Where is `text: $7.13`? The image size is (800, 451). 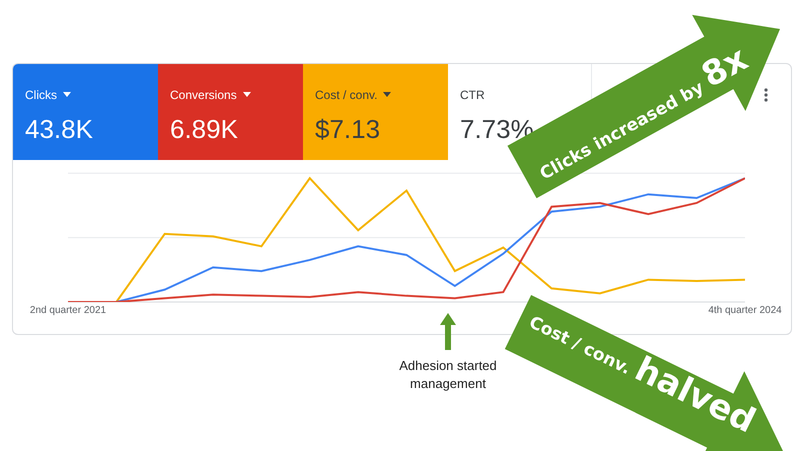 text: $7.13 is located at coordinates (348, 129).